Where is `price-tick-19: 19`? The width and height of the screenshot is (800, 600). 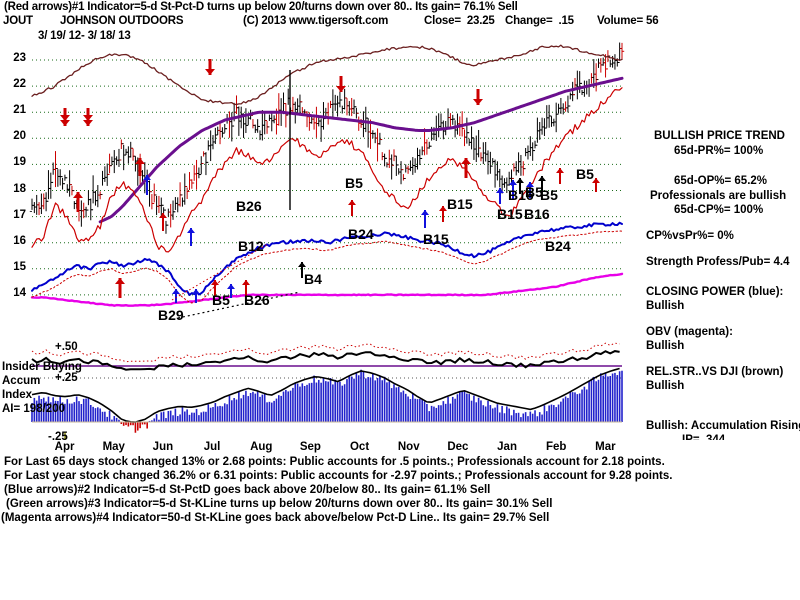
price-tick-19: 19 is located at coordinates (19, 162).